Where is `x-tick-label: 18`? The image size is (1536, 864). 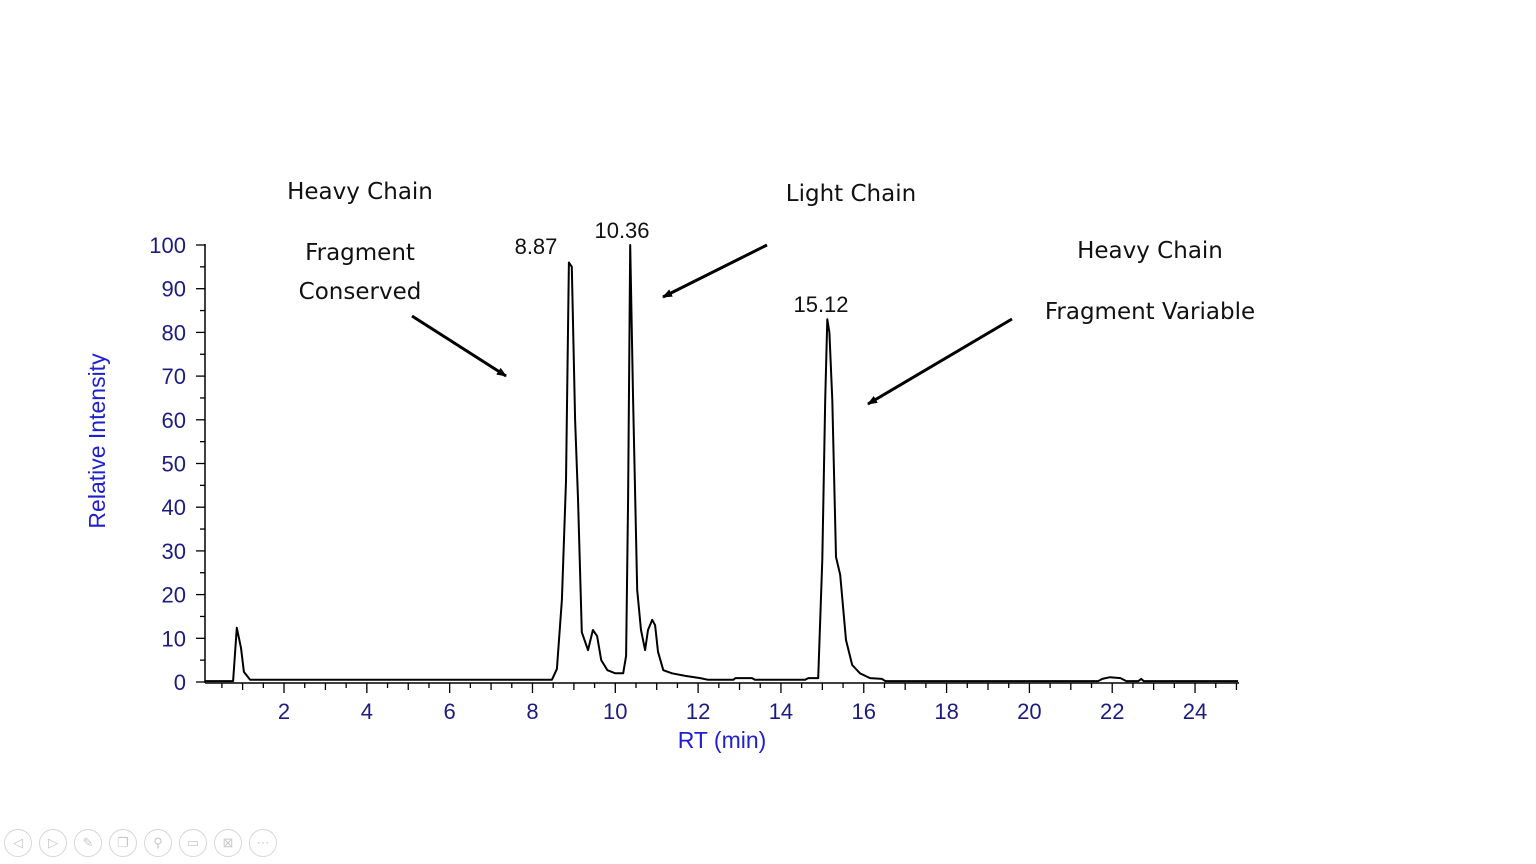 x-tick-label: 18 is located at coordinates (946, 711).